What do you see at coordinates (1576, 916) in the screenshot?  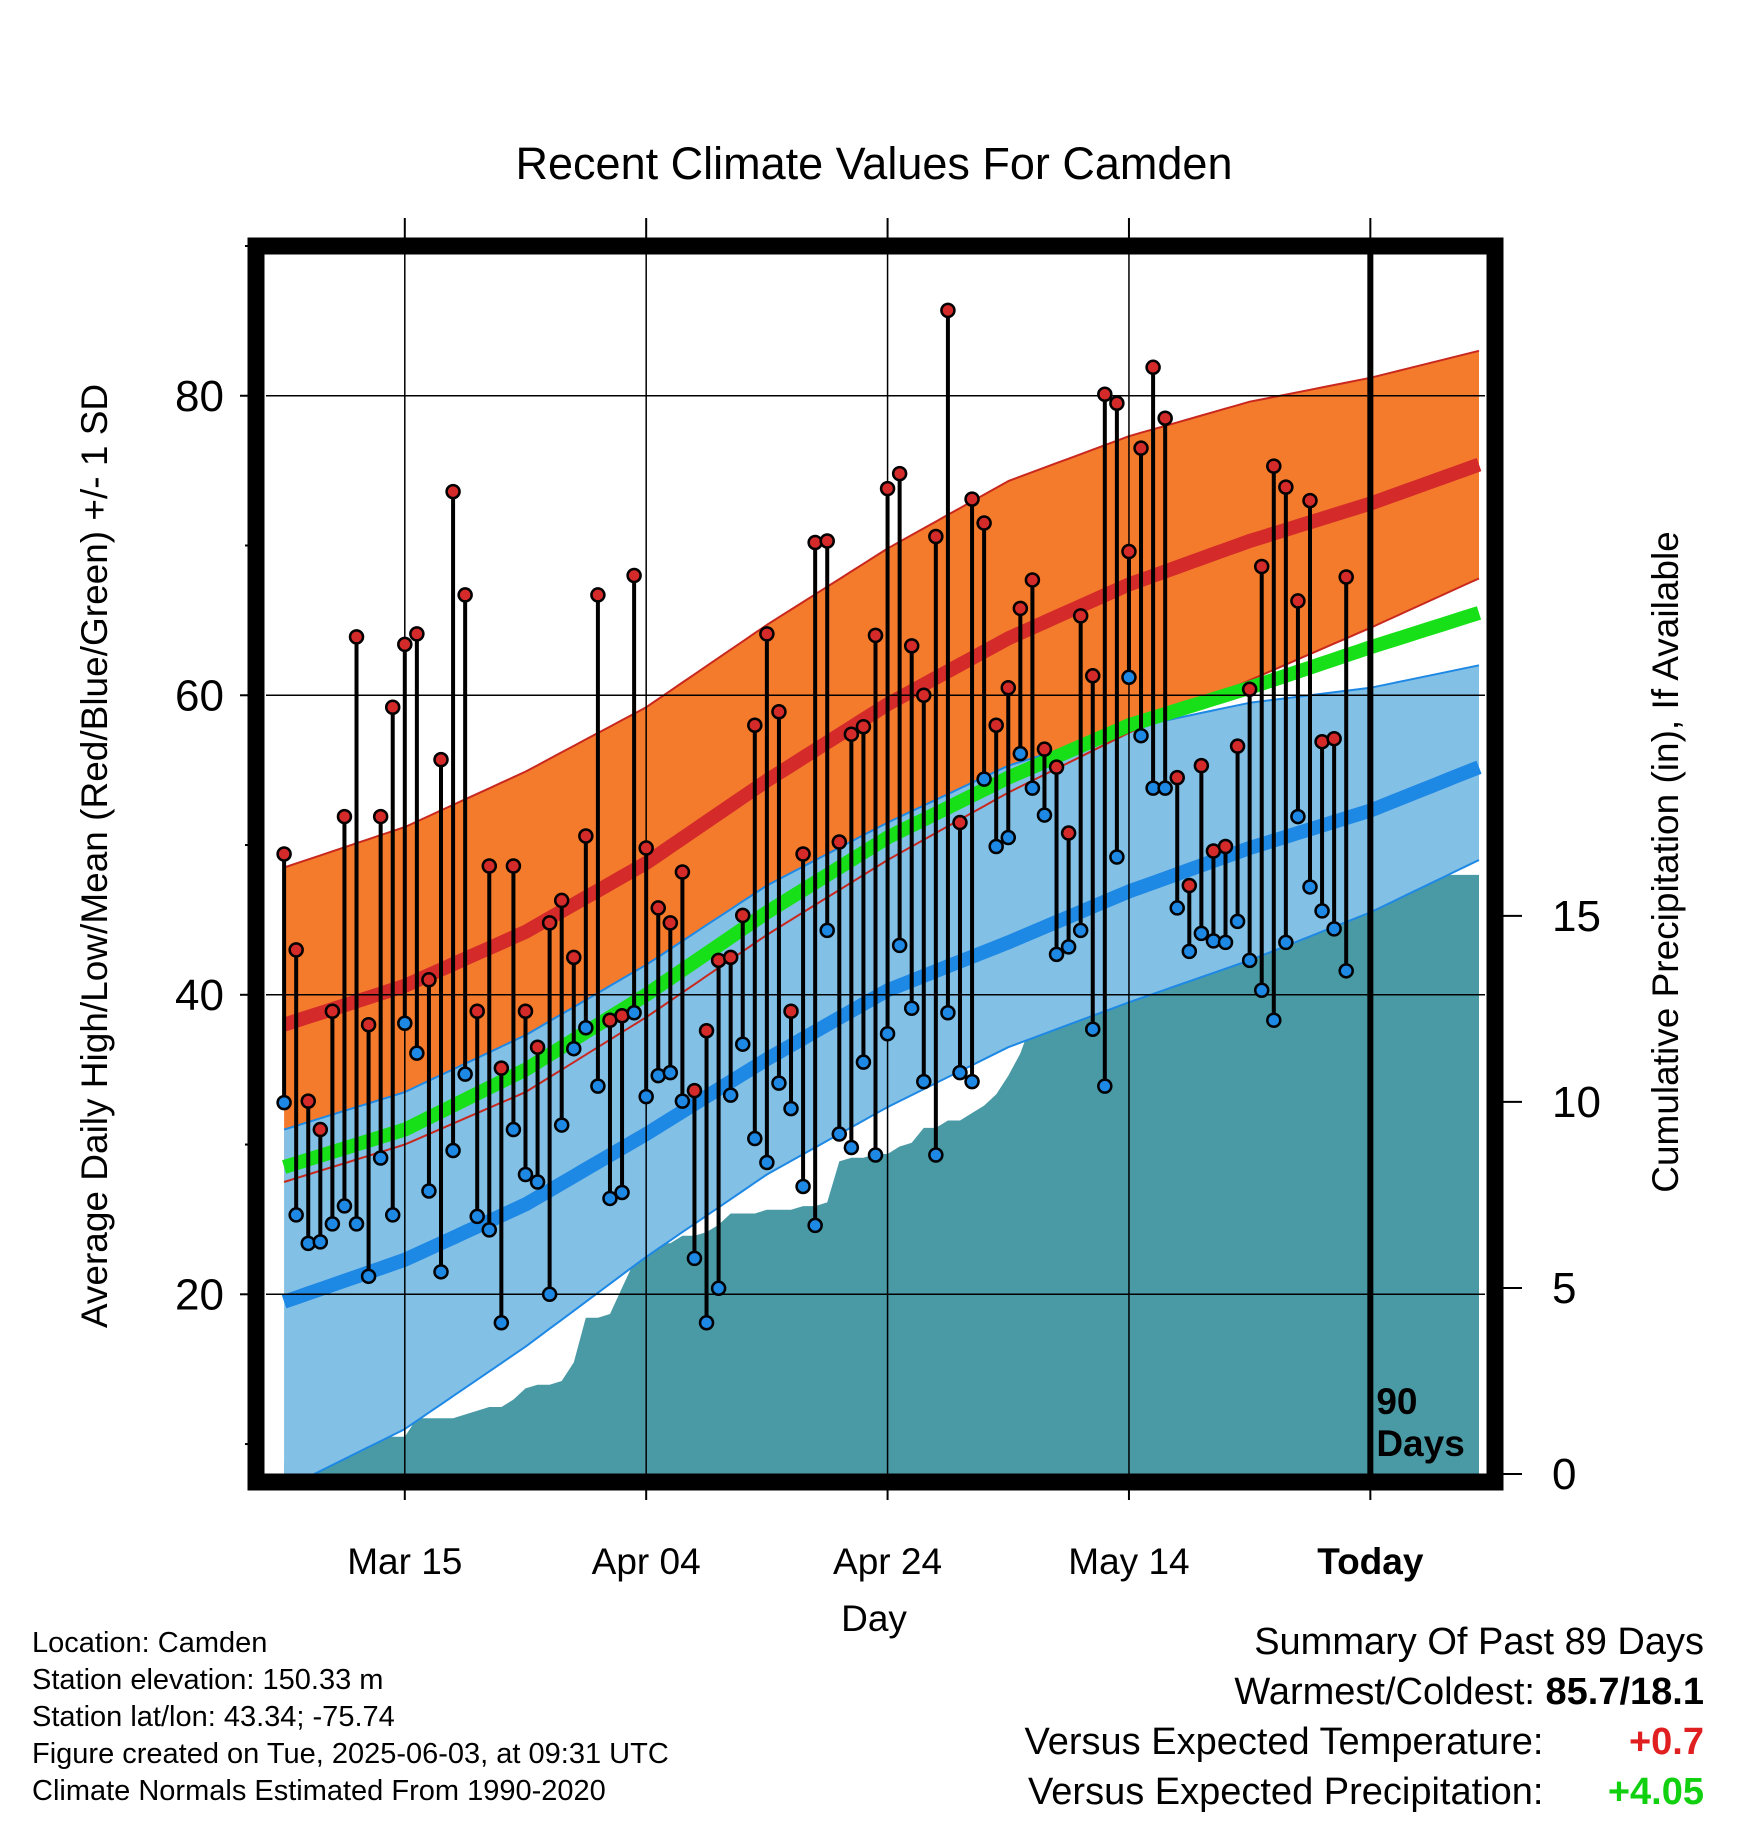 I see `y2-tick-label: 15` at bounding box center [1576, 916].